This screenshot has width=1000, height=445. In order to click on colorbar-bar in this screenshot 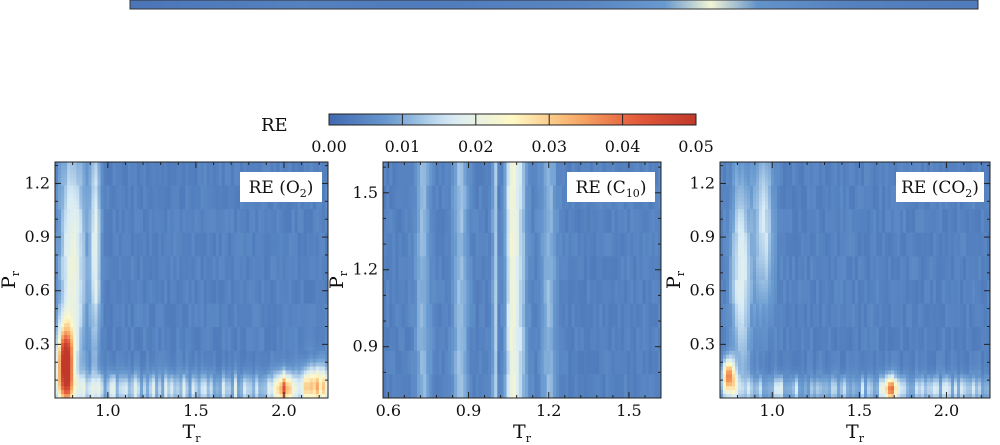, I will do `click(512, 119)`.